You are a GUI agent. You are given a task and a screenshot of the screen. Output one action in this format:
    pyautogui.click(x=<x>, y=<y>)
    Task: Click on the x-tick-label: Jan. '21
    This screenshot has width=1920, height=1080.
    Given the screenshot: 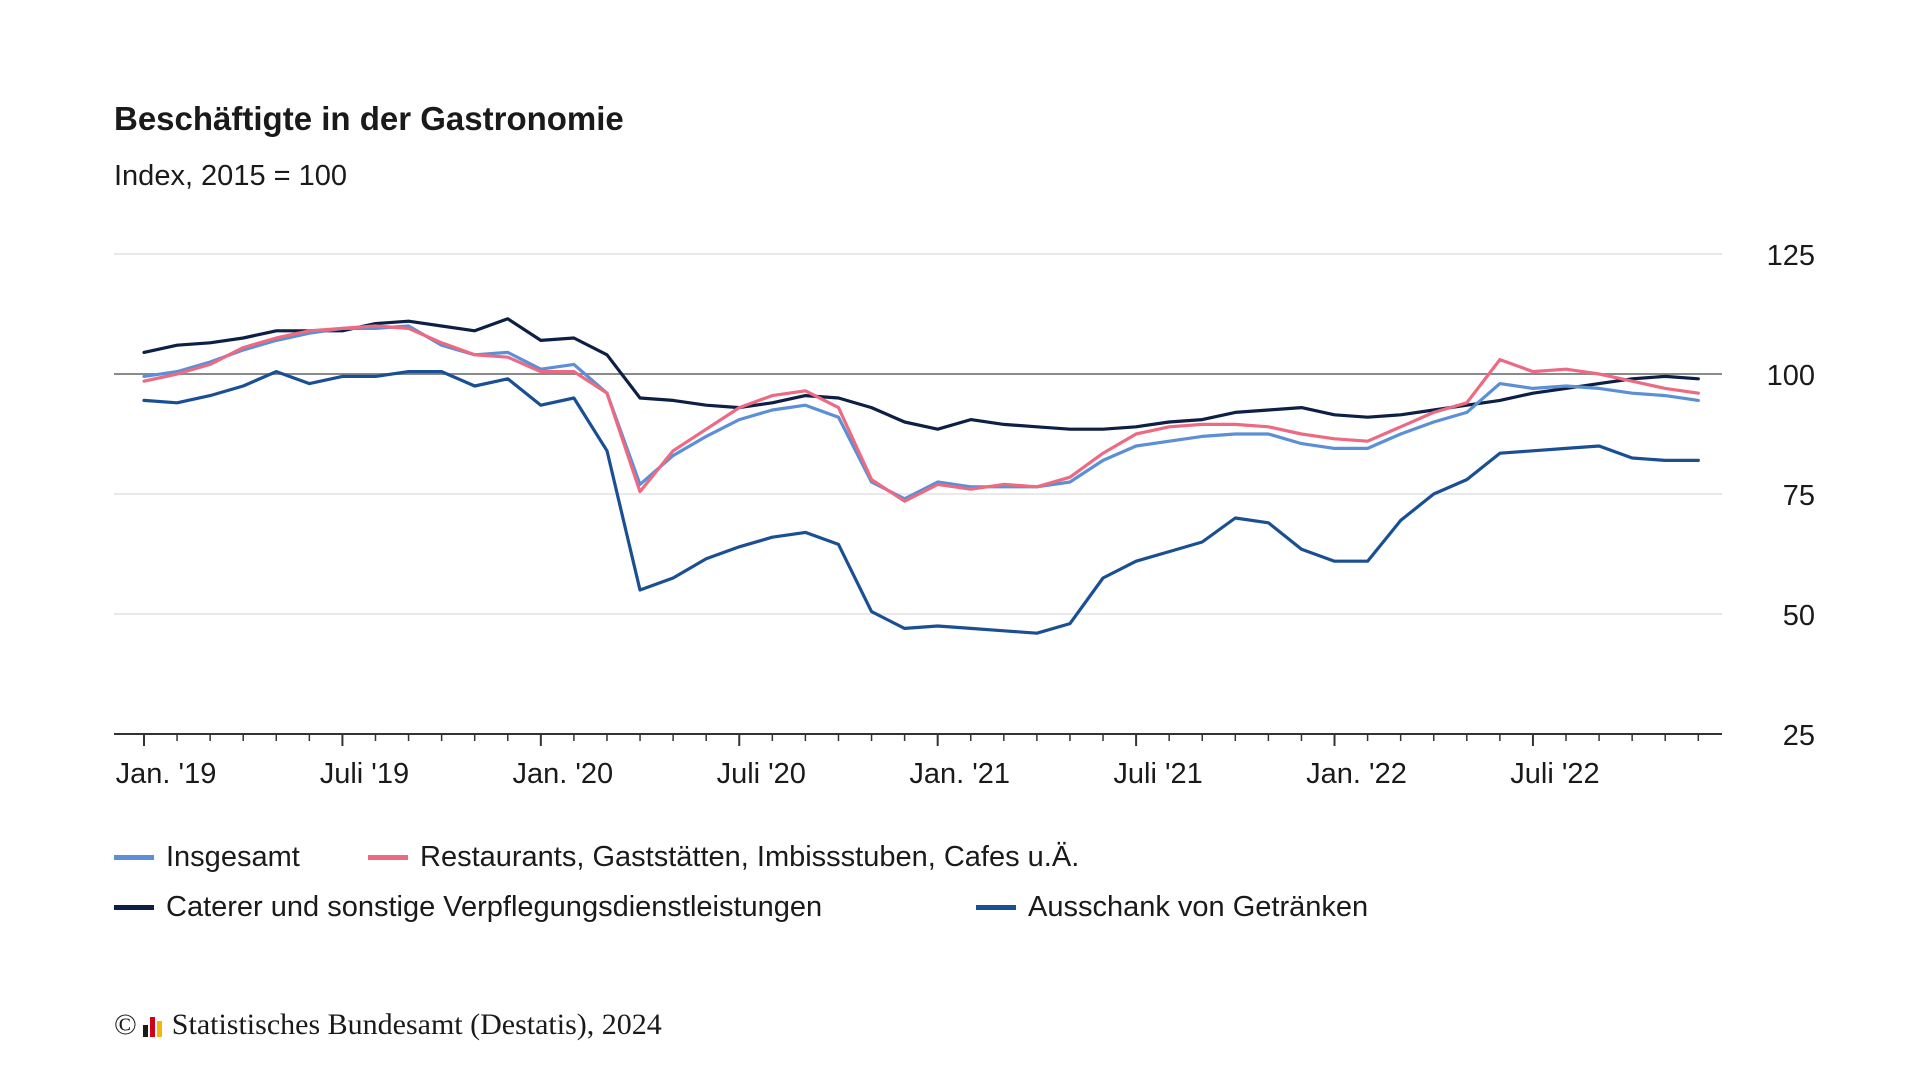 What is the action you would take?
    pyautogui.click(x=959, y=774)
    